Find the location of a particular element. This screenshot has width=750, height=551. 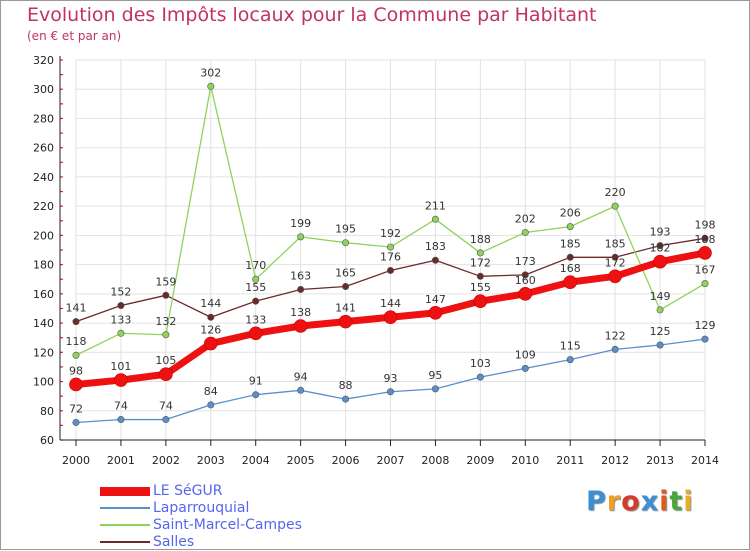

data-label: 173 is located at coordinates (525, 261).